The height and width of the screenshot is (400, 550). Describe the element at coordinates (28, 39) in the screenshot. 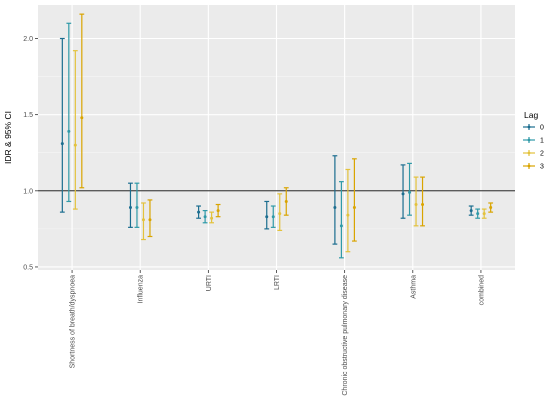

I see `y-tick-label: 2.0` at that location.